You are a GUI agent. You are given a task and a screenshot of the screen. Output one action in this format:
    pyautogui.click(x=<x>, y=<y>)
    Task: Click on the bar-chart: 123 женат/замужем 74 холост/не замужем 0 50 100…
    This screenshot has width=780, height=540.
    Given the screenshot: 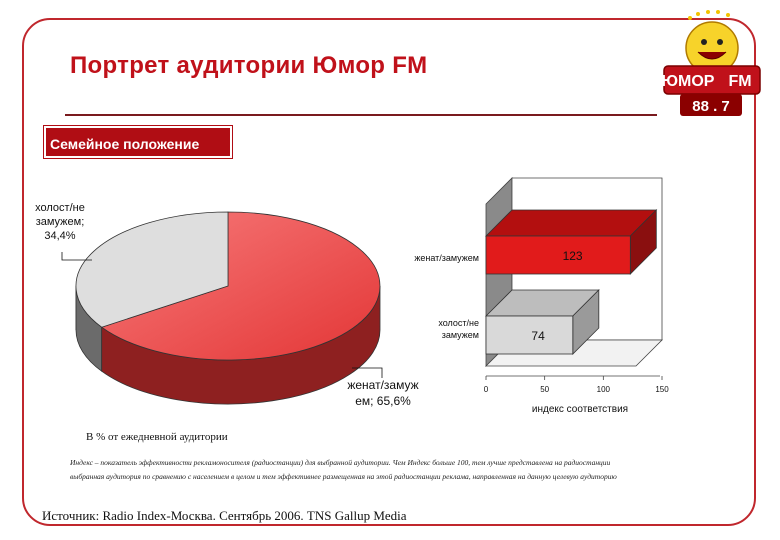 What is the action you would take?
    pyautogui.click(x=541, y=296)
    